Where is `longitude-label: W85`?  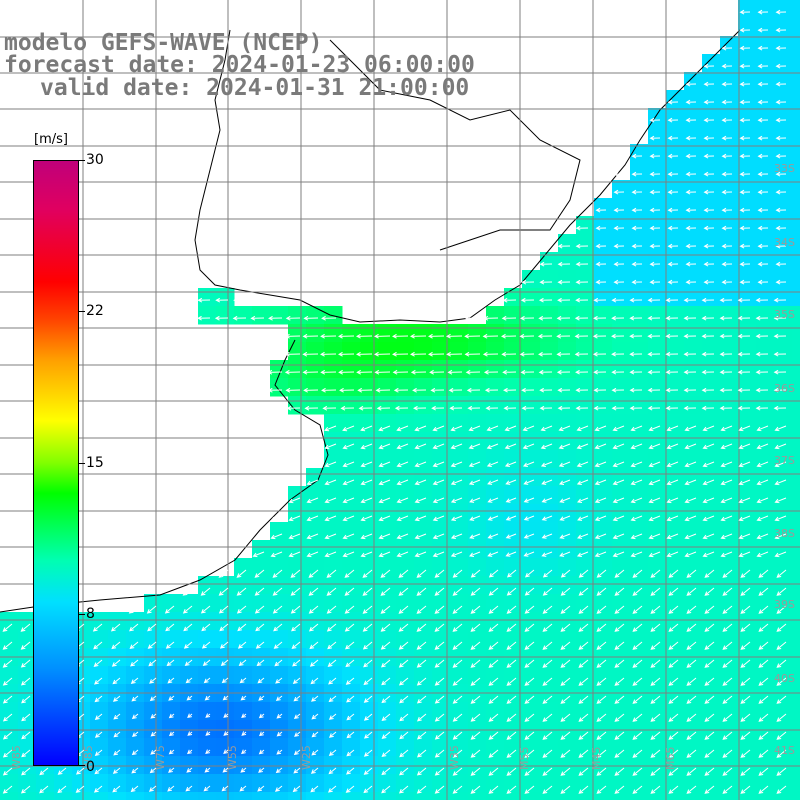
longitude-label: W85 is located at coordinates (88, 757).